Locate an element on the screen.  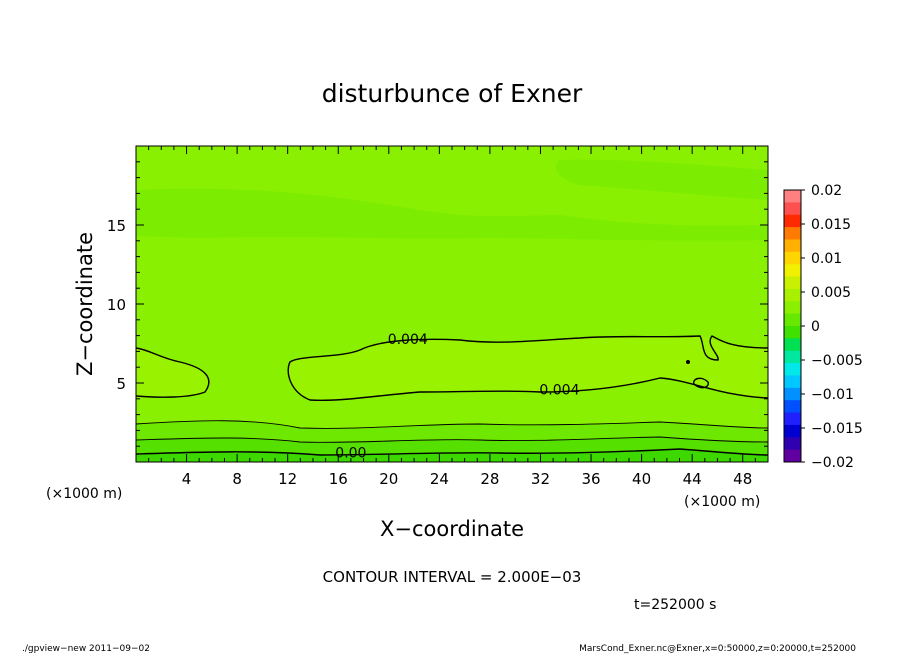
y-tick-label: 15 is located at coordinates (116, 226).